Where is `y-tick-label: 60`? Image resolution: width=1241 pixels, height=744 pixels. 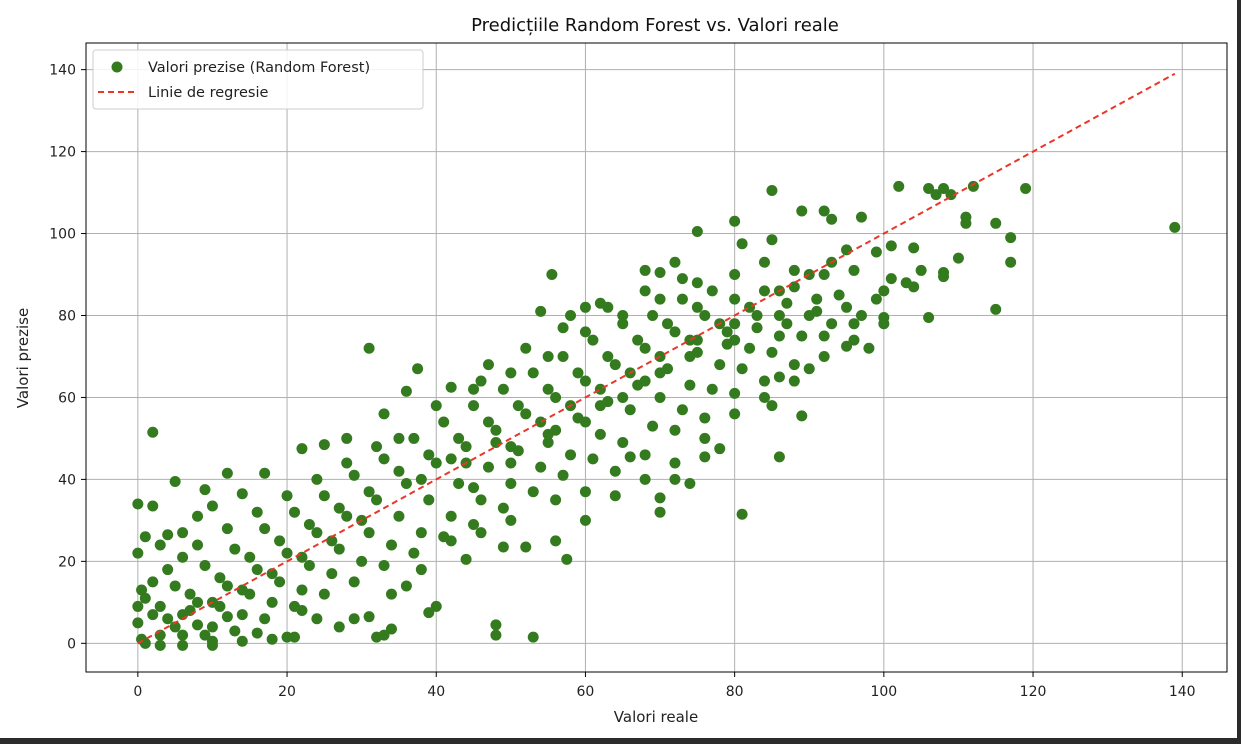 y-tick-label: 60 is located at coordinates (67, 398).